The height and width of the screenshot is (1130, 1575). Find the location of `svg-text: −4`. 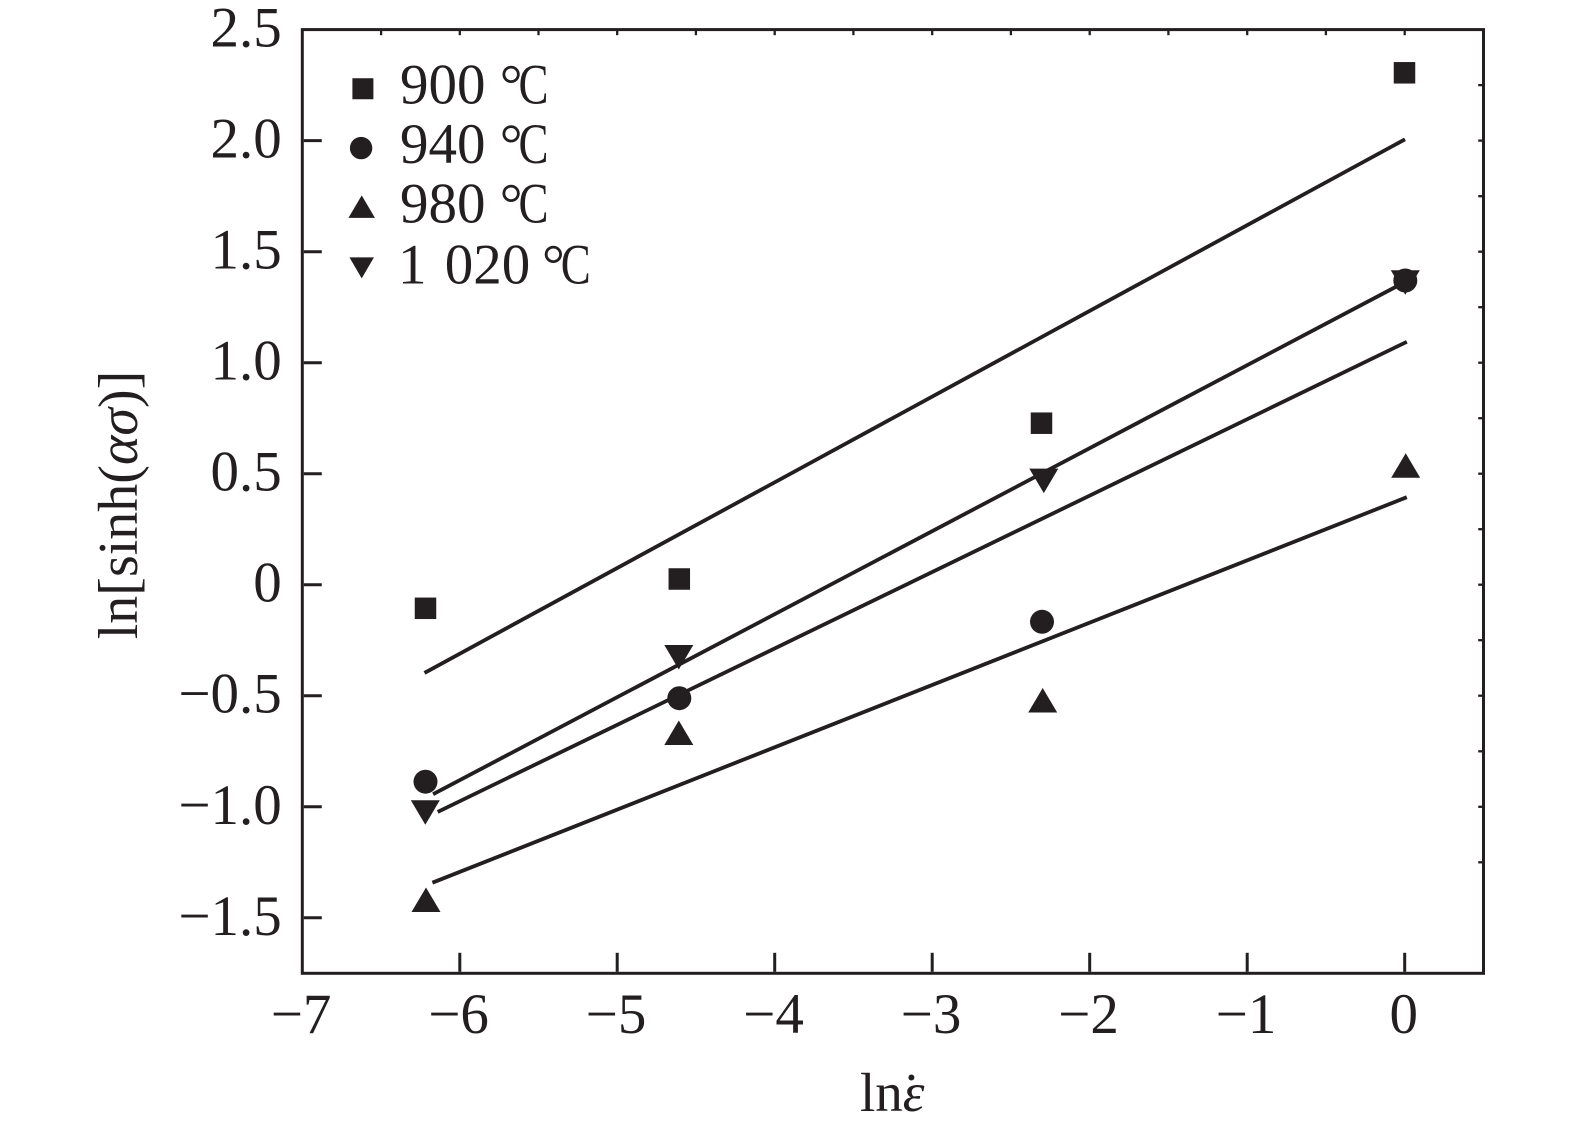

svg-text: −4 is located at coordinates (773, 1014).